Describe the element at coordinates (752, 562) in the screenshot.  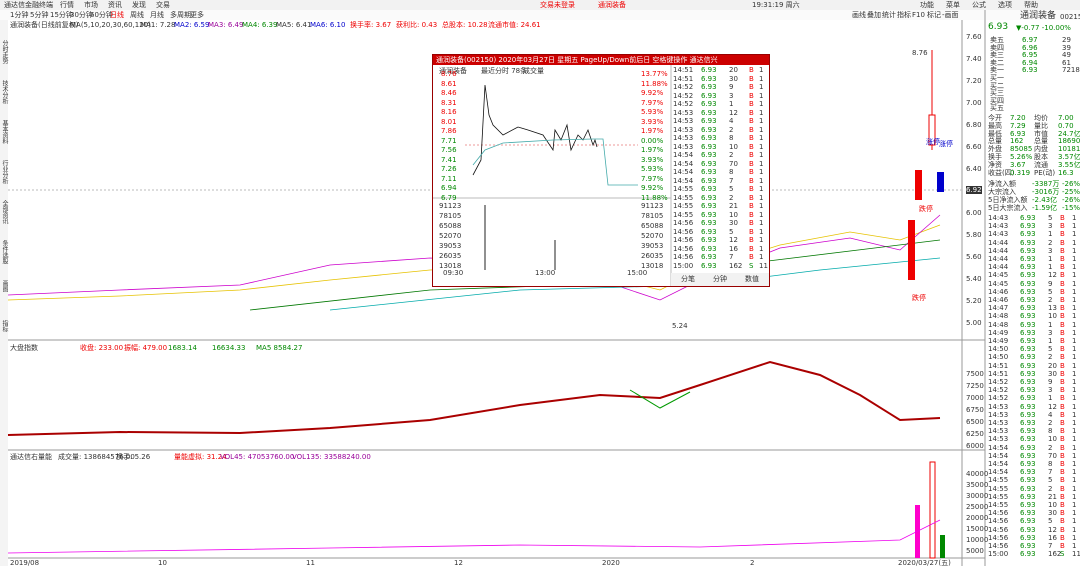
I see `x-tick-label: 2` at that location.